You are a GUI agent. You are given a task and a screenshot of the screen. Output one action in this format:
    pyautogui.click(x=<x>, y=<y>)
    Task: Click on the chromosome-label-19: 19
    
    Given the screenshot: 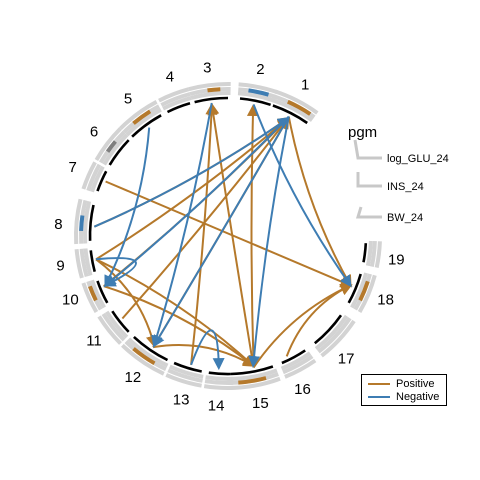 What is the action you would take?
    pyautogui.click(x=396, y=260)
    